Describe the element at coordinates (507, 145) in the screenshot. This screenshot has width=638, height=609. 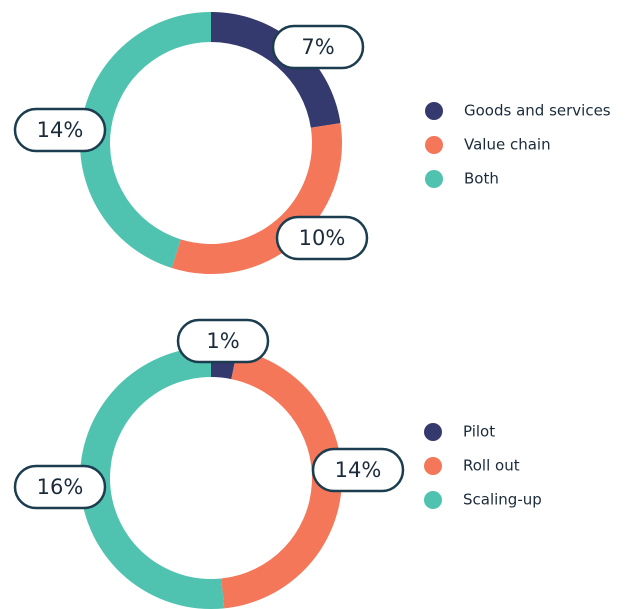
I see `legend-label: Value chain` at that location.